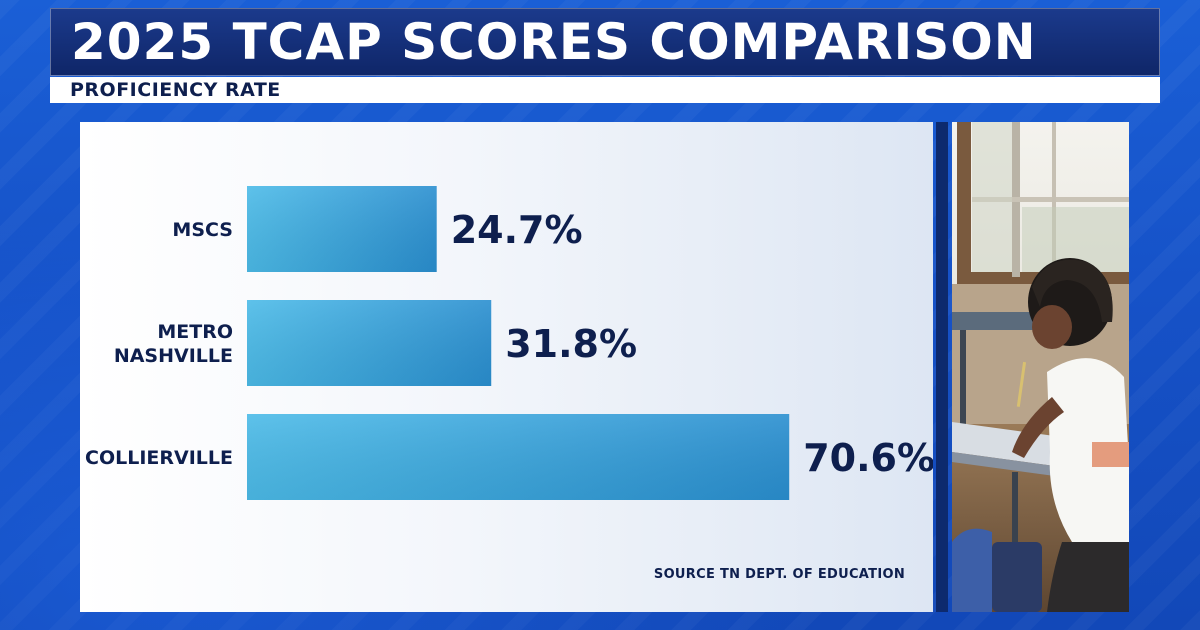  What do you see at coordinates (159, 458) in the screenshot?
I see `category-label: COLLIERVILLE` at bounding box center [159, 458].